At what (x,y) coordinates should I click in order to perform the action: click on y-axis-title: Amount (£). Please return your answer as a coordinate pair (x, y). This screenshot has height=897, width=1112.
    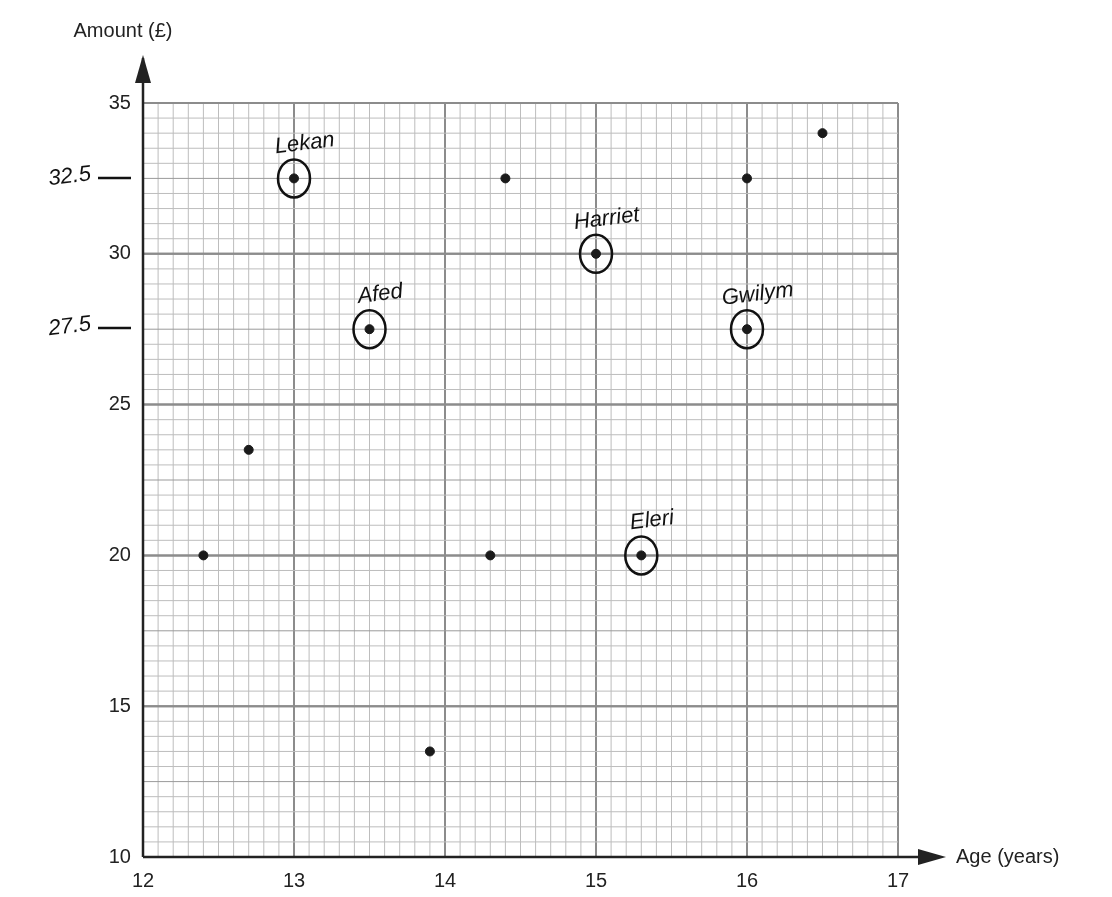
    Looking at the image, I should click on (123, 29).